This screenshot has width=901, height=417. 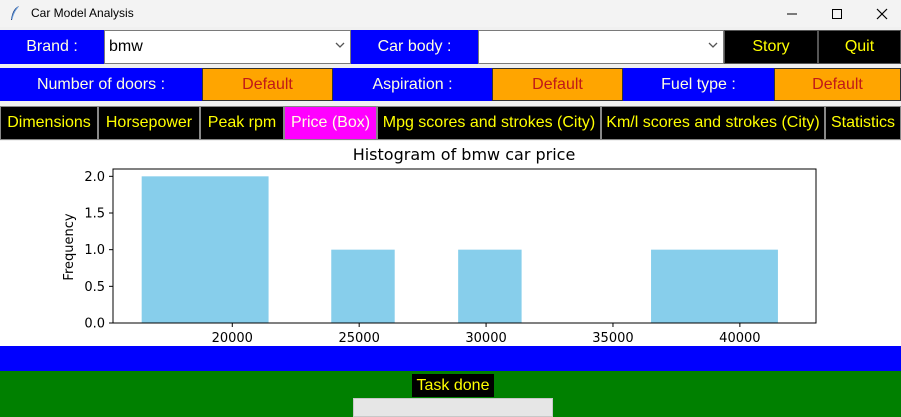 What do you see at coordinates (358, 338) in the screenshot?
I see `x-tick-label: 25000` at bounding box center [358, 338].